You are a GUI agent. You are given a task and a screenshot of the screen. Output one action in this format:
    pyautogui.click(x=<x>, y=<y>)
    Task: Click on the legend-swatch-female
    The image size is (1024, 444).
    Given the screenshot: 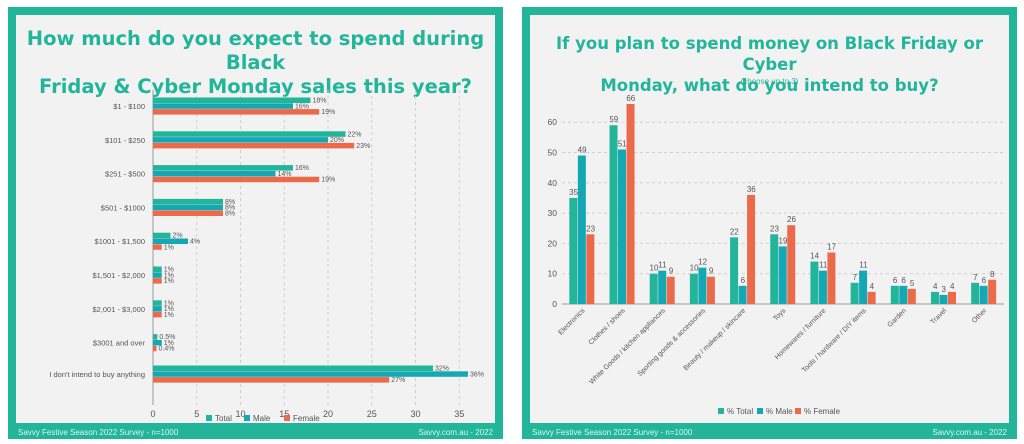 What is the action you would take?
    pyautogui.click(x=798, y=411)
    